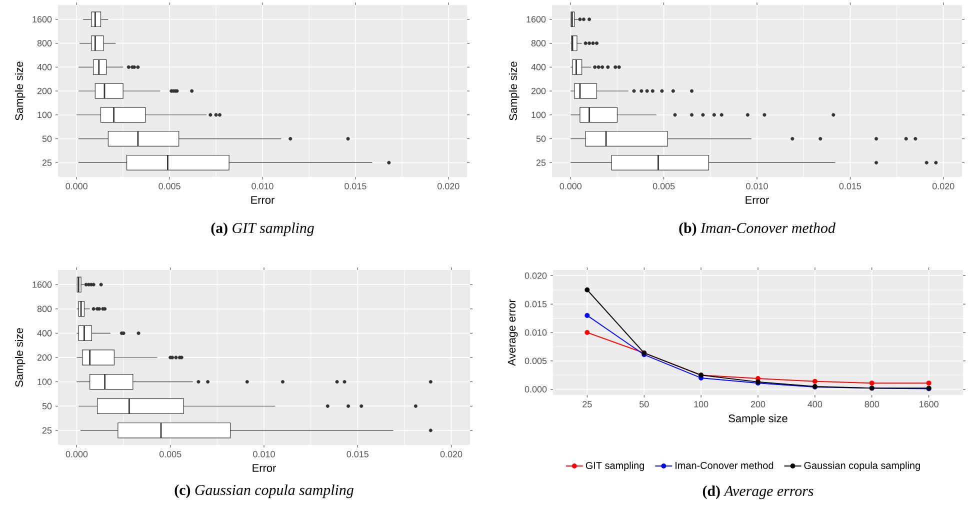  I want to click on legend-label: Gaussian copula sampling, so click(862, 466).